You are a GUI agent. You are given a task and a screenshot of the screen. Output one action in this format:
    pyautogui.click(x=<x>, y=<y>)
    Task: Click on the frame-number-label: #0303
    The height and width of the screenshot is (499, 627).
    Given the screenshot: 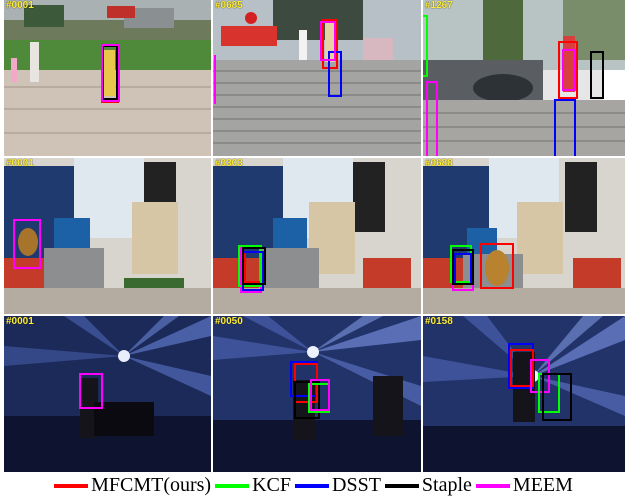 What is the action you would take?
    pyautogui.click(x=229, y=163)
    